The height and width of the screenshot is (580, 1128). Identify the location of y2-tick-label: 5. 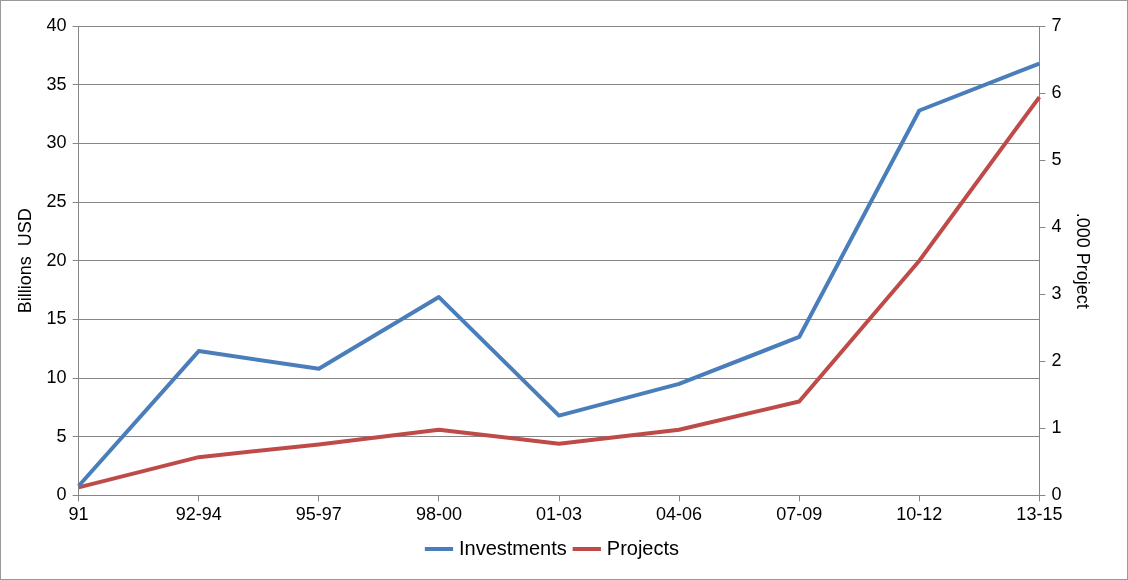
(1056, 159).